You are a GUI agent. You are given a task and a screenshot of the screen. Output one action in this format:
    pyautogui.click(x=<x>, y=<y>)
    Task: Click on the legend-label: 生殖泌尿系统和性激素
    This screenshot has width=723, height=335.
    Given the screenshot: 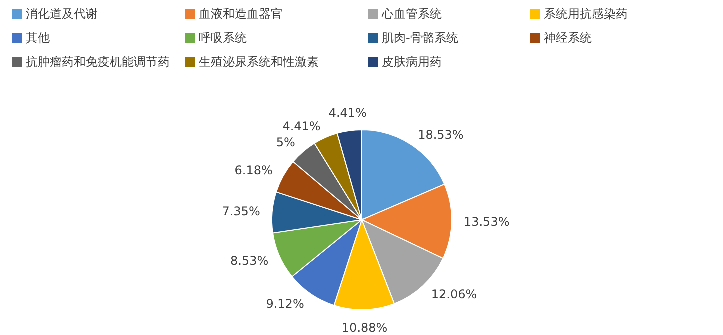 What is the action you would take?
    pyautogui.click(x=259, y=62)
    